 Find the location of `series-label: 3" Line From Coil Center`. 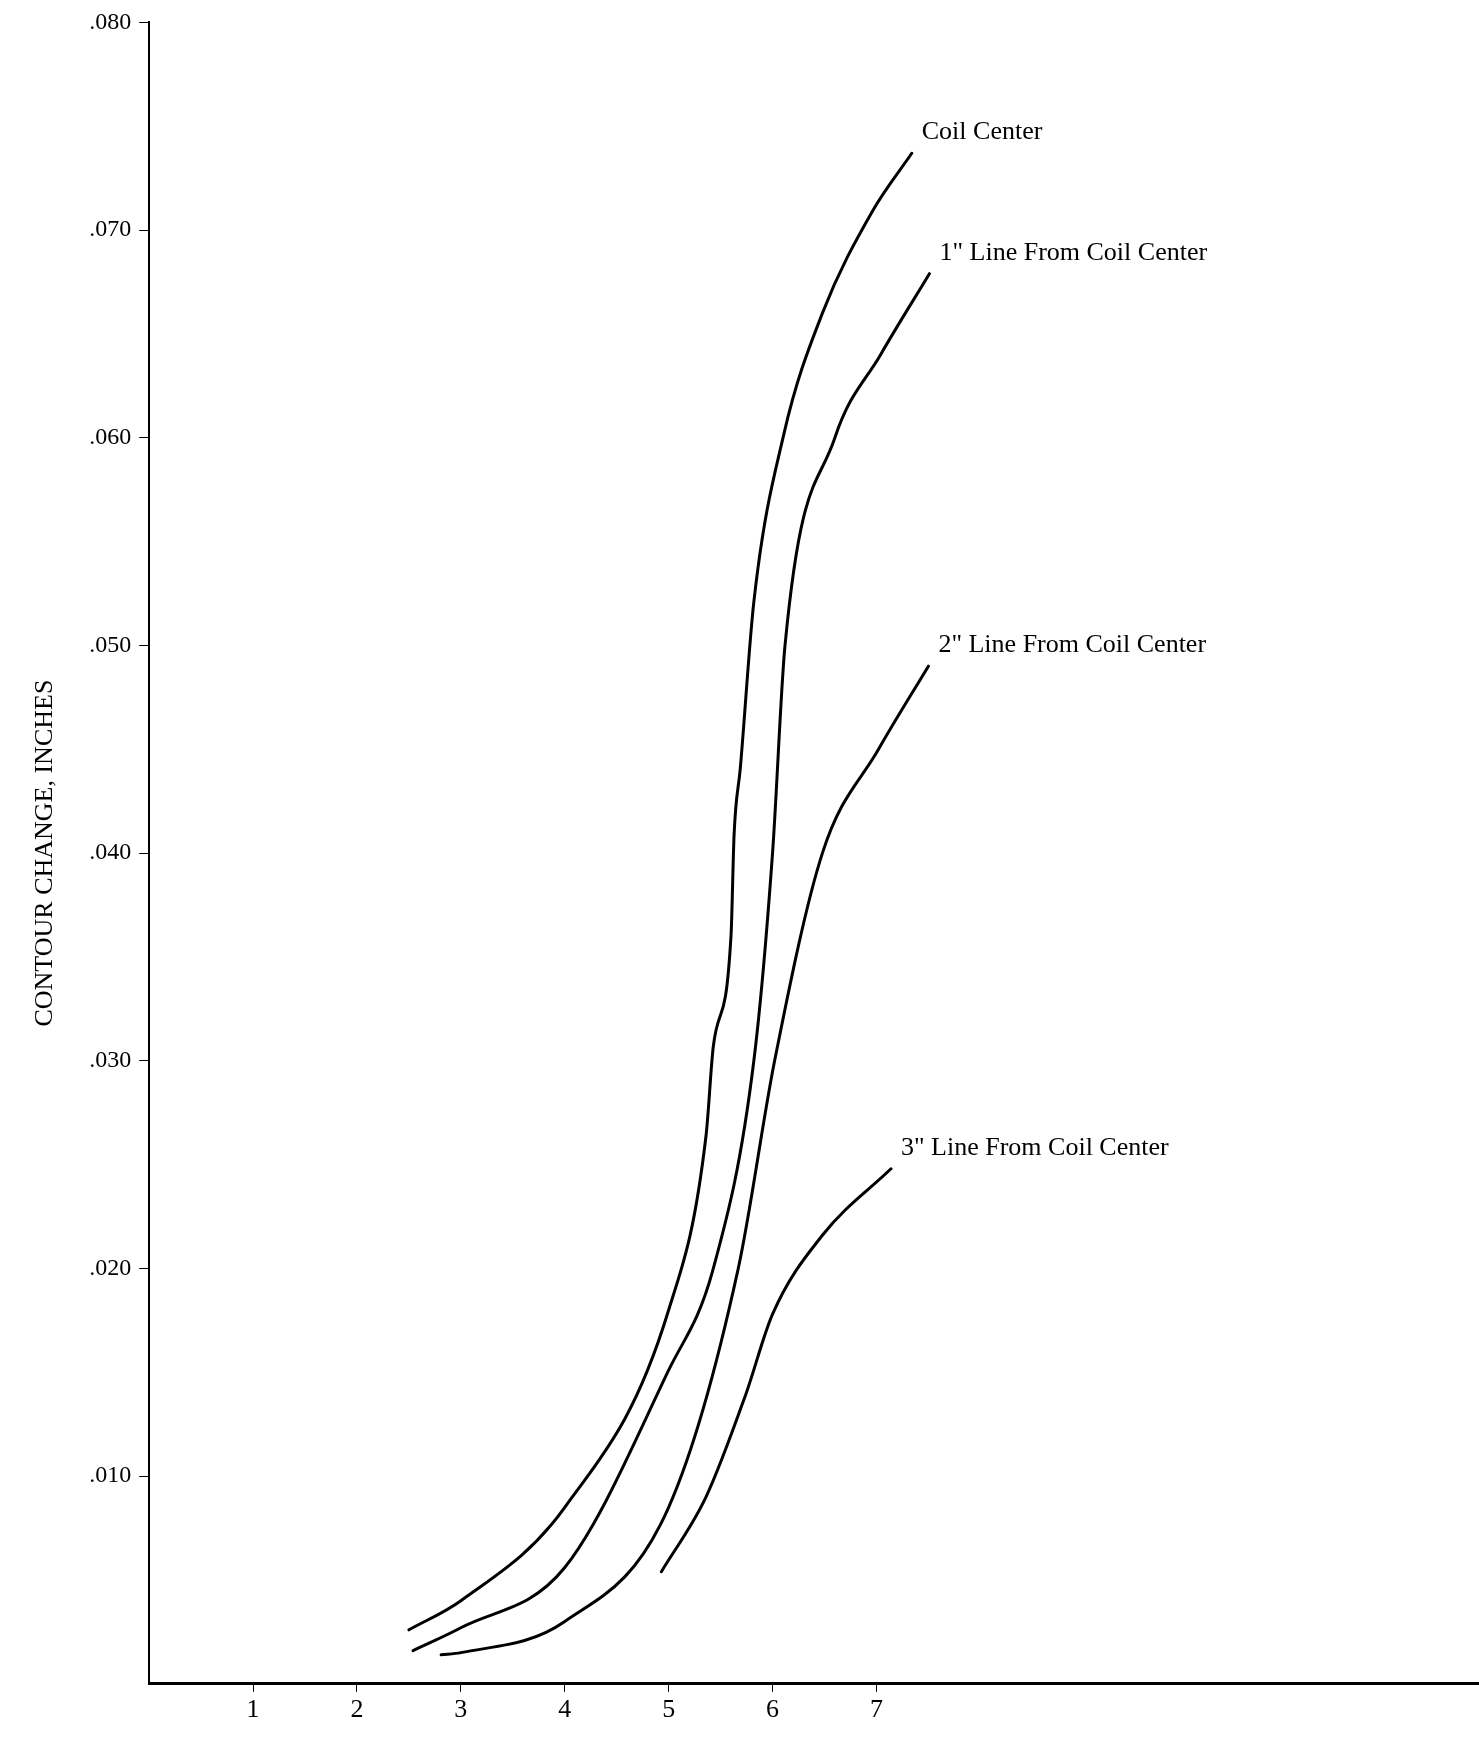

series-label: 3" Line From Coil Center is located at coordinates (1035, 1146).